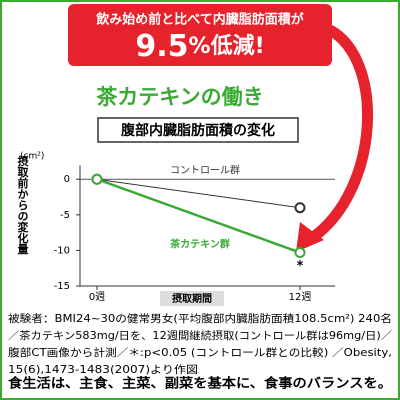  I want to click on x-label-box, so click(192, 298).